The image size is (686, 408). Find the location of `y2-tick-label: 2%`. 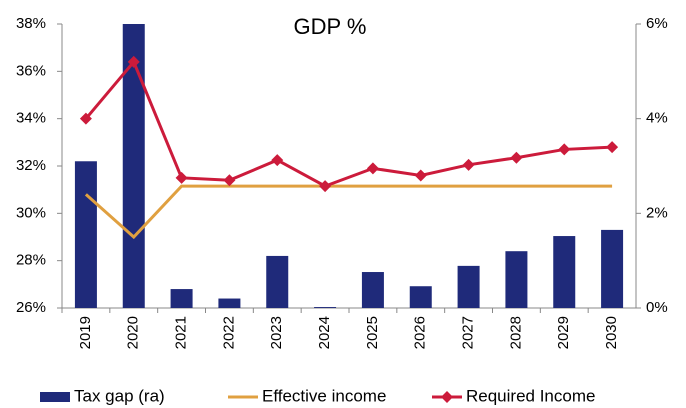

y2-tick-label: 2% is located at coordinates (657, 212).